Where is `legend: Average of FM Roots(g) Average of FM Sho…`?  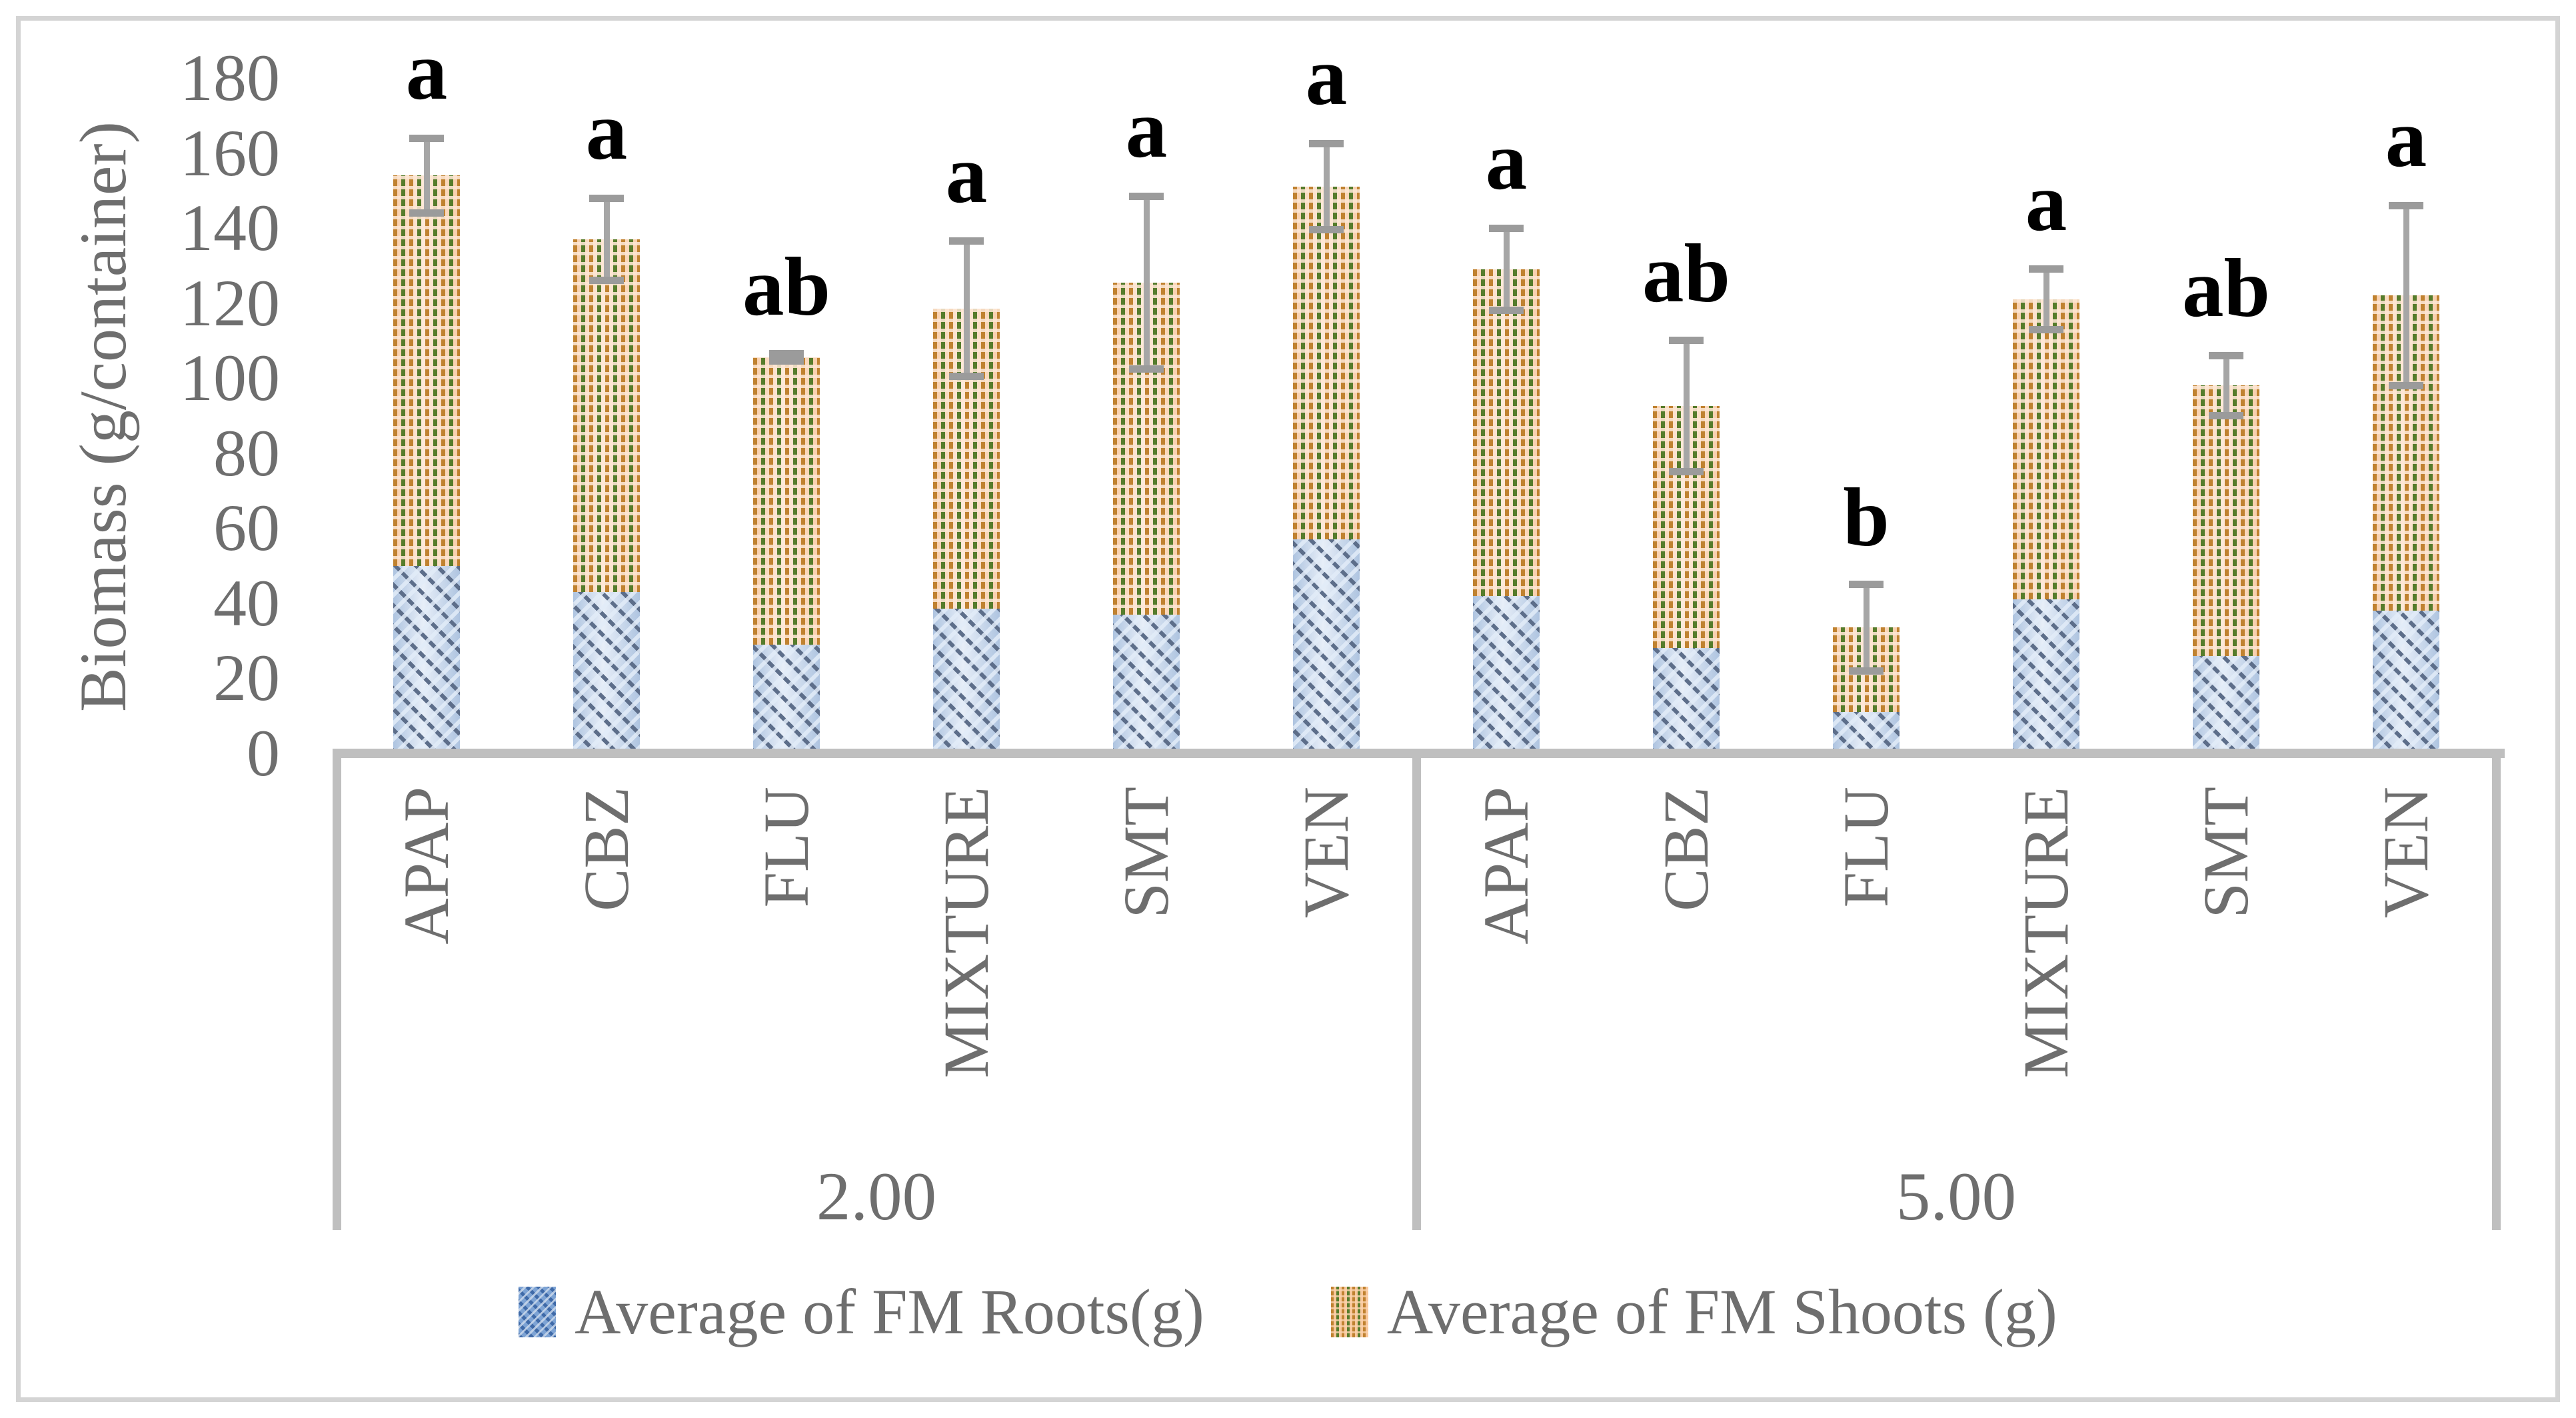
legend: Average of FM Roots(g) Average of FM Sho… is located at coordinates (1288, 1312).